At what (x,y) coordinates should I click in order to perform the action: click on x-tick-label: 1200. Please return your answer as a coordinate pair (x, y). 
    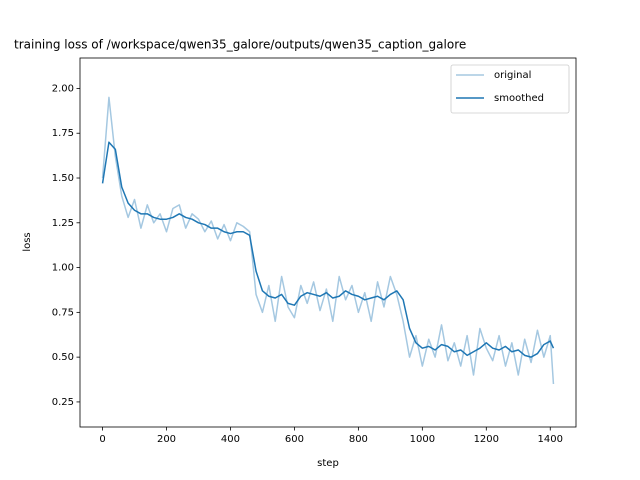
    Looking at the image, I should click on (486, 439).